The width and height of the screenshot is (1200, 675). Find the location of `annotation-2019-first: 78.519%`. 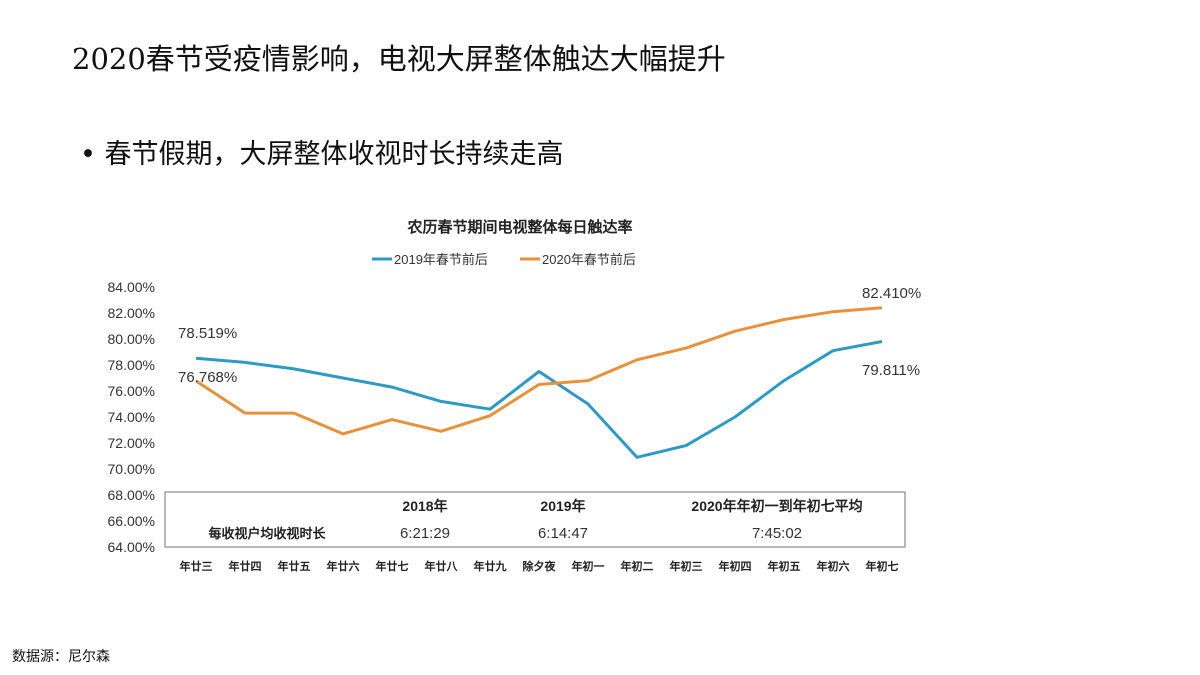

annotation-2019-first: 78.519% is located at coordinates (207, 333).